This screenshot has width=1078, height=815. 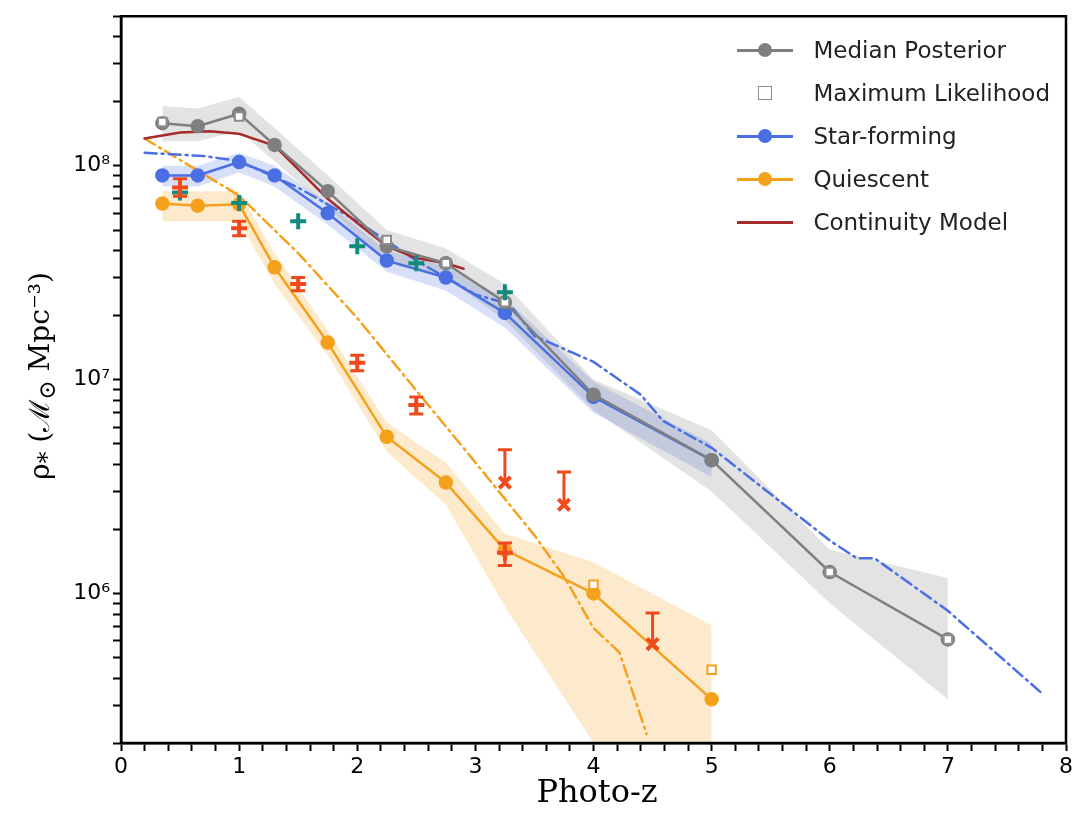 I want to click on y-tick-label: 10⁶, so click(x=92, y=592).